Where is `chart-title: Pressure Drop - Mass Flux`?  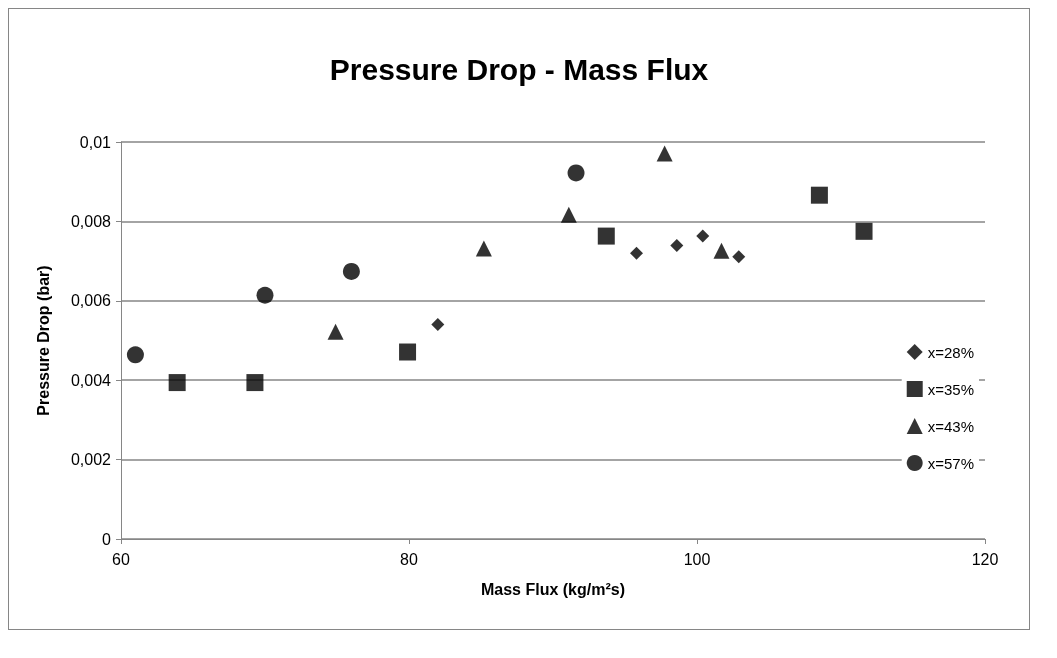
chart-title: Pressure Drop - Mass Flux is located at coordinates (519, 69).